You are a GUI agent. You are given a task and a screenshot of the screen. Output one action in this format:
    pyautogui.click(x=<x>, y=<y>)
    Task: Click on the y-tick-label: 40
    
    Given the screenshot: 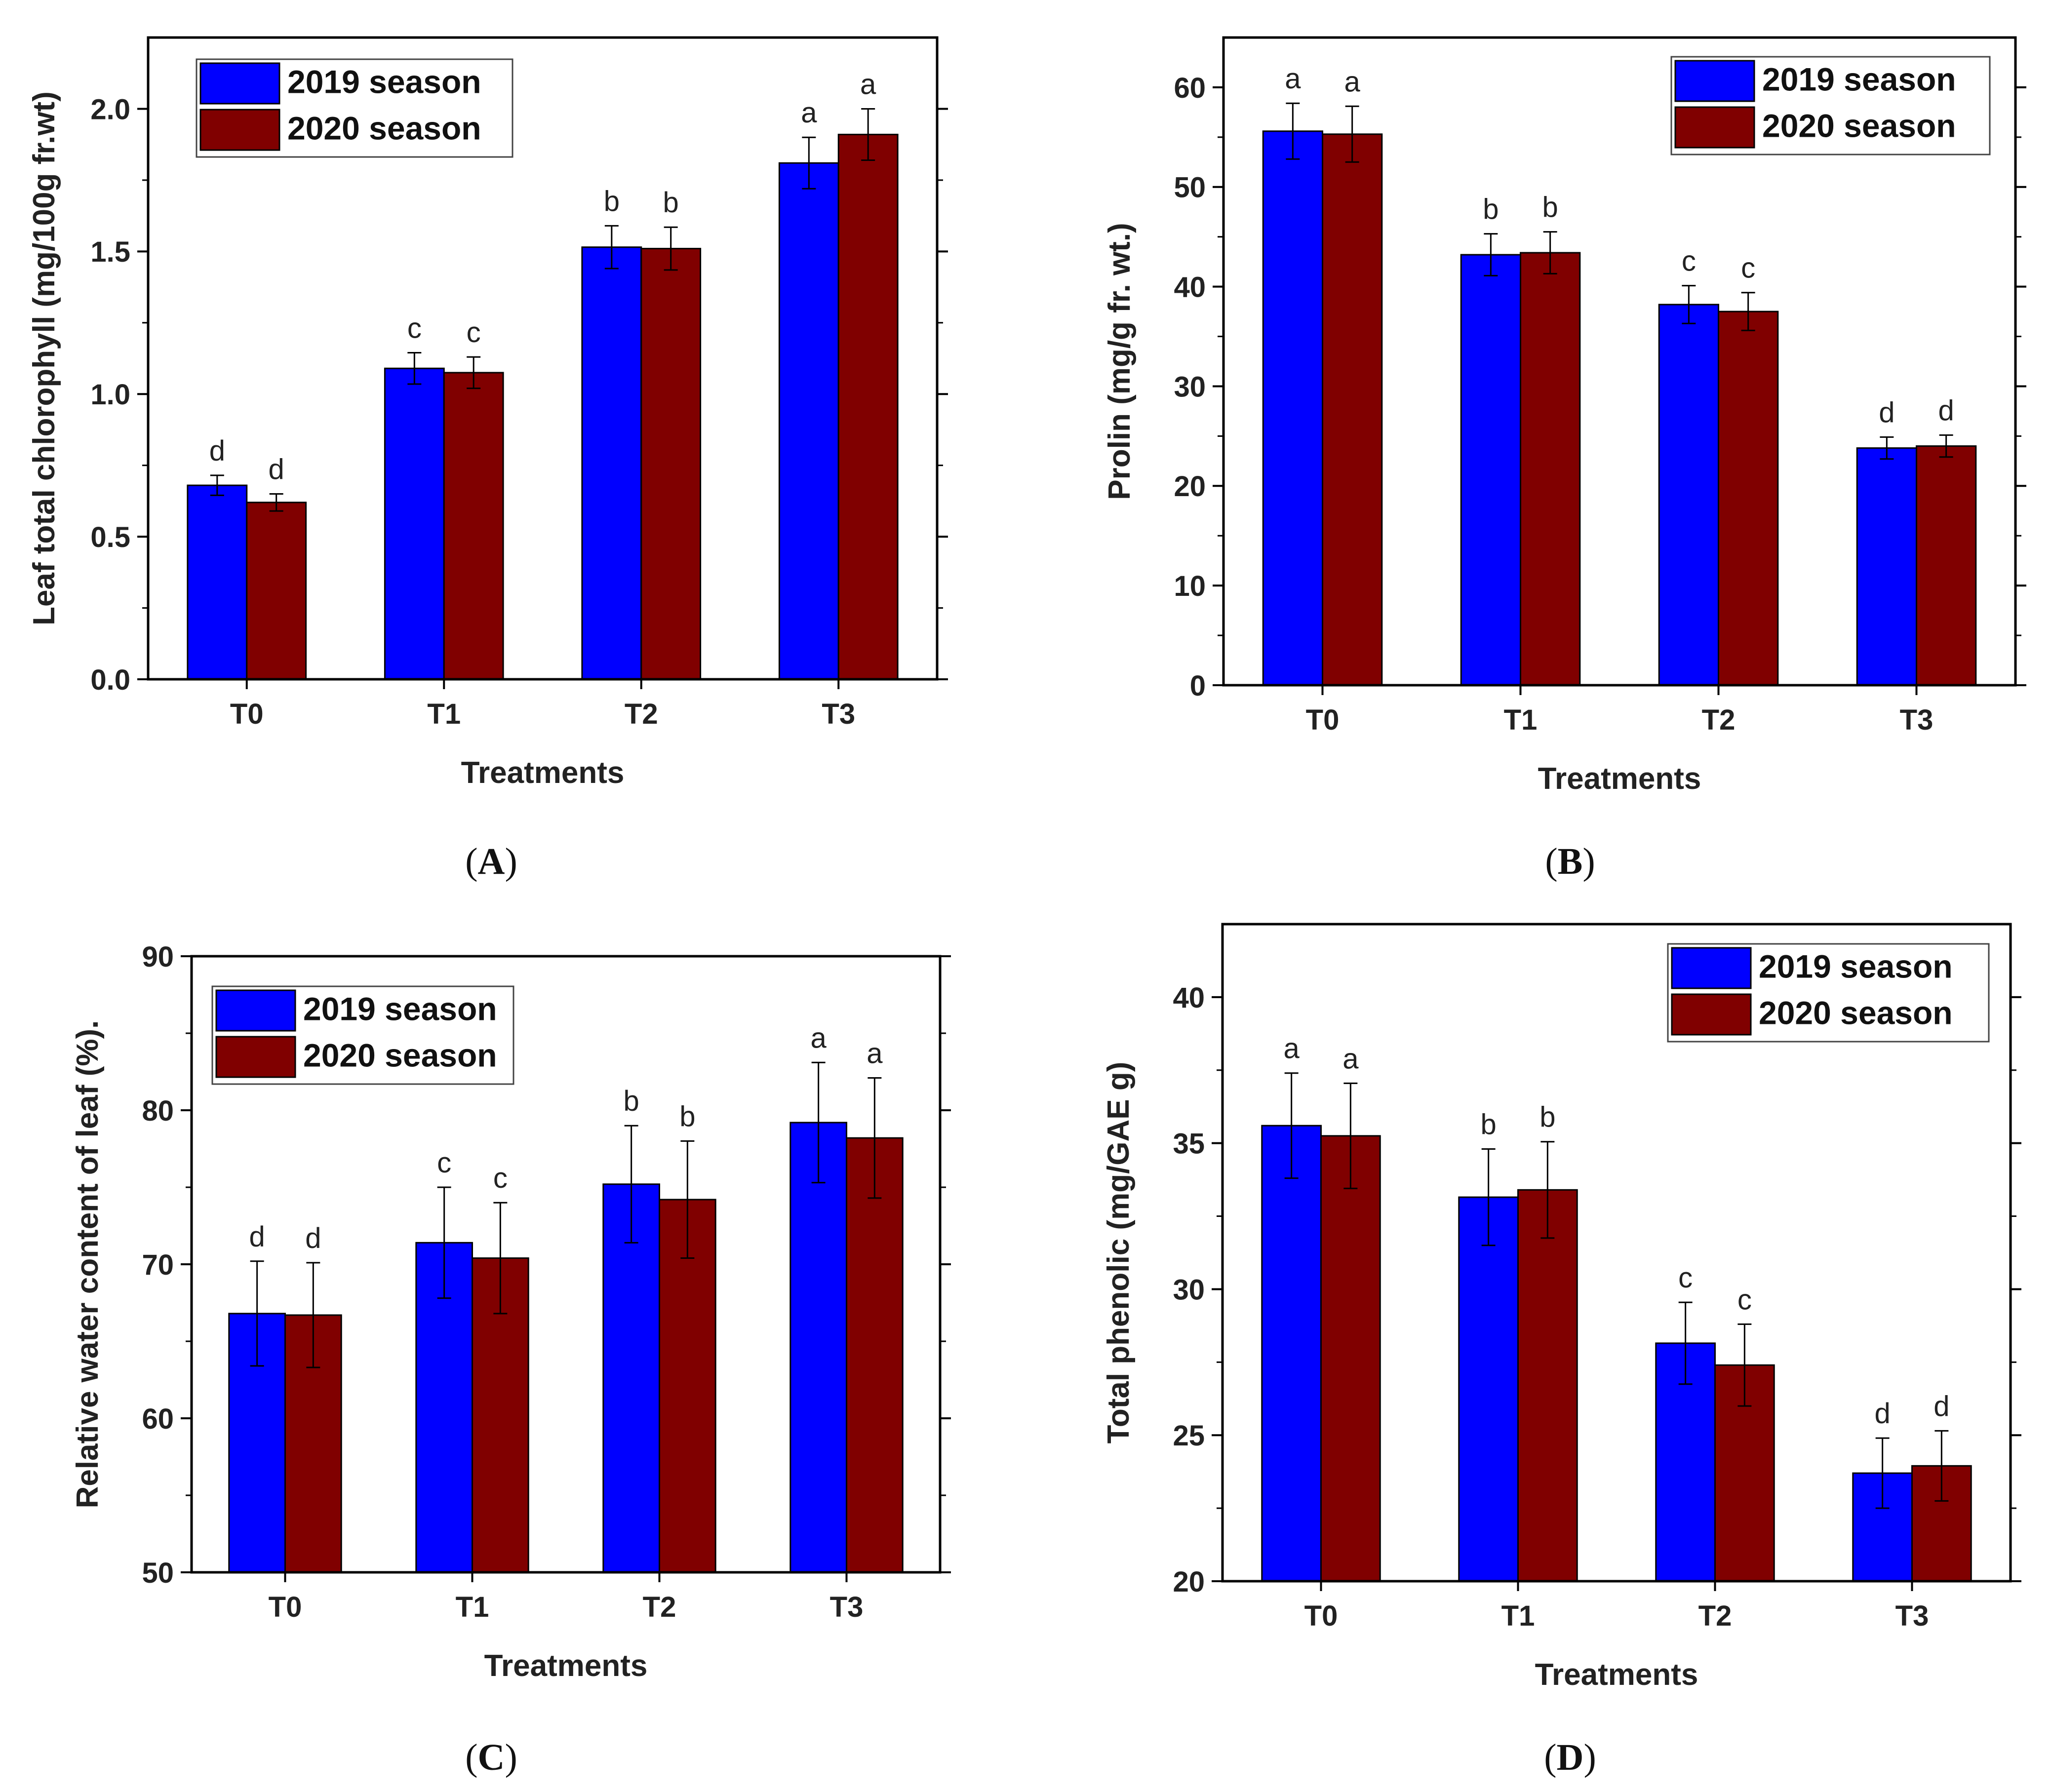 What is the action you would take?
    pyautogui.click(x=1189, y=998)
    